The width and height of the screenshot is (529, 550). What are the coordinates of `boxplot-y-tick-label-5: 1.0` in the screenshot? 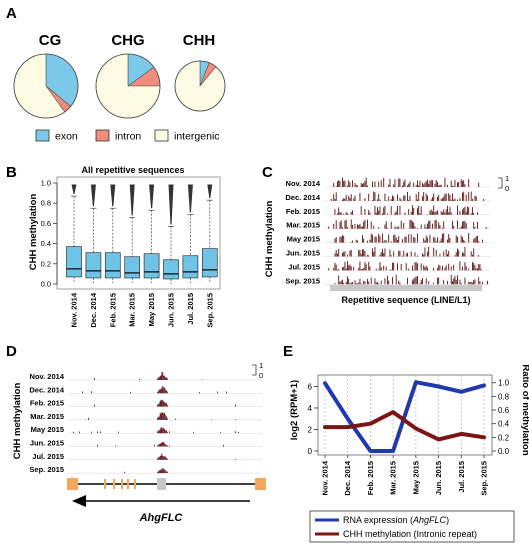 It's located at (46, 183).